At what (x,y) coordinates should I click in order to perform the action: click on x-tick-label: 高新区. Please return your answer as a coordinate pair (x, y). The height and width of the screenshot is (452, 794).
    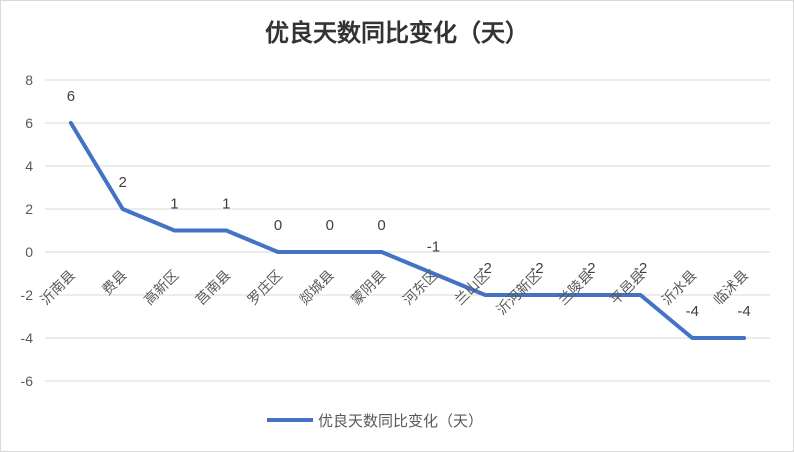
    Looking at the image, I should click on (162, 288).